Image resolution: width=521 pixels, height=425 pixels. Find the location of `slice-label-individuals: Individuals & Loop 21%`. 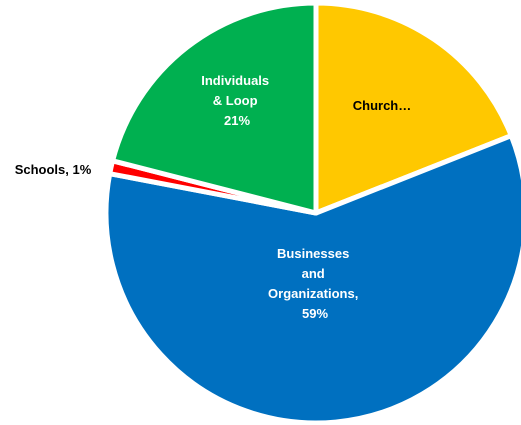

slice-label-individuals: Individuals & Loop 21% is located at coordinates (237, 100).